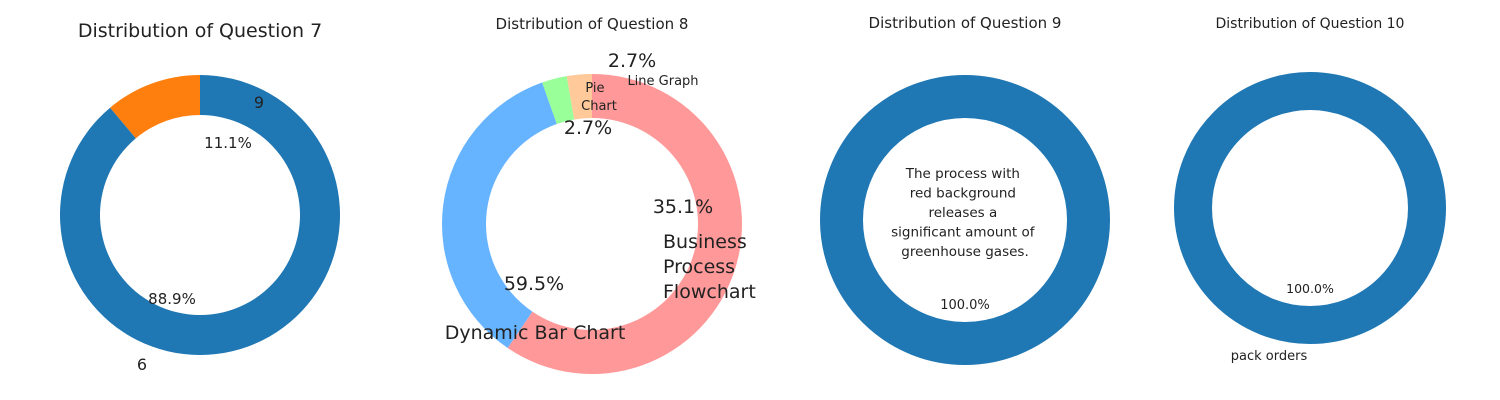  What do you see at coordinates (534, 284) in the screenshot?
I see `pct-label-slice-3: 59.5%` at bounding box center [534, 284].